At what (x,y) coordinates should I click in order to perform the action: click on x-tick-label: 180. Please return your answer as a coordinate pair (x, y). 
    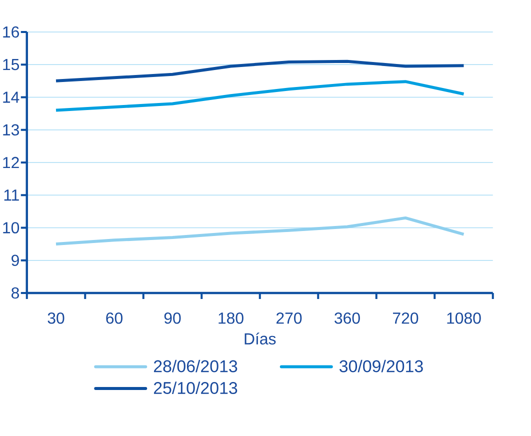
    Looking at the image, I should click on (231, 318).